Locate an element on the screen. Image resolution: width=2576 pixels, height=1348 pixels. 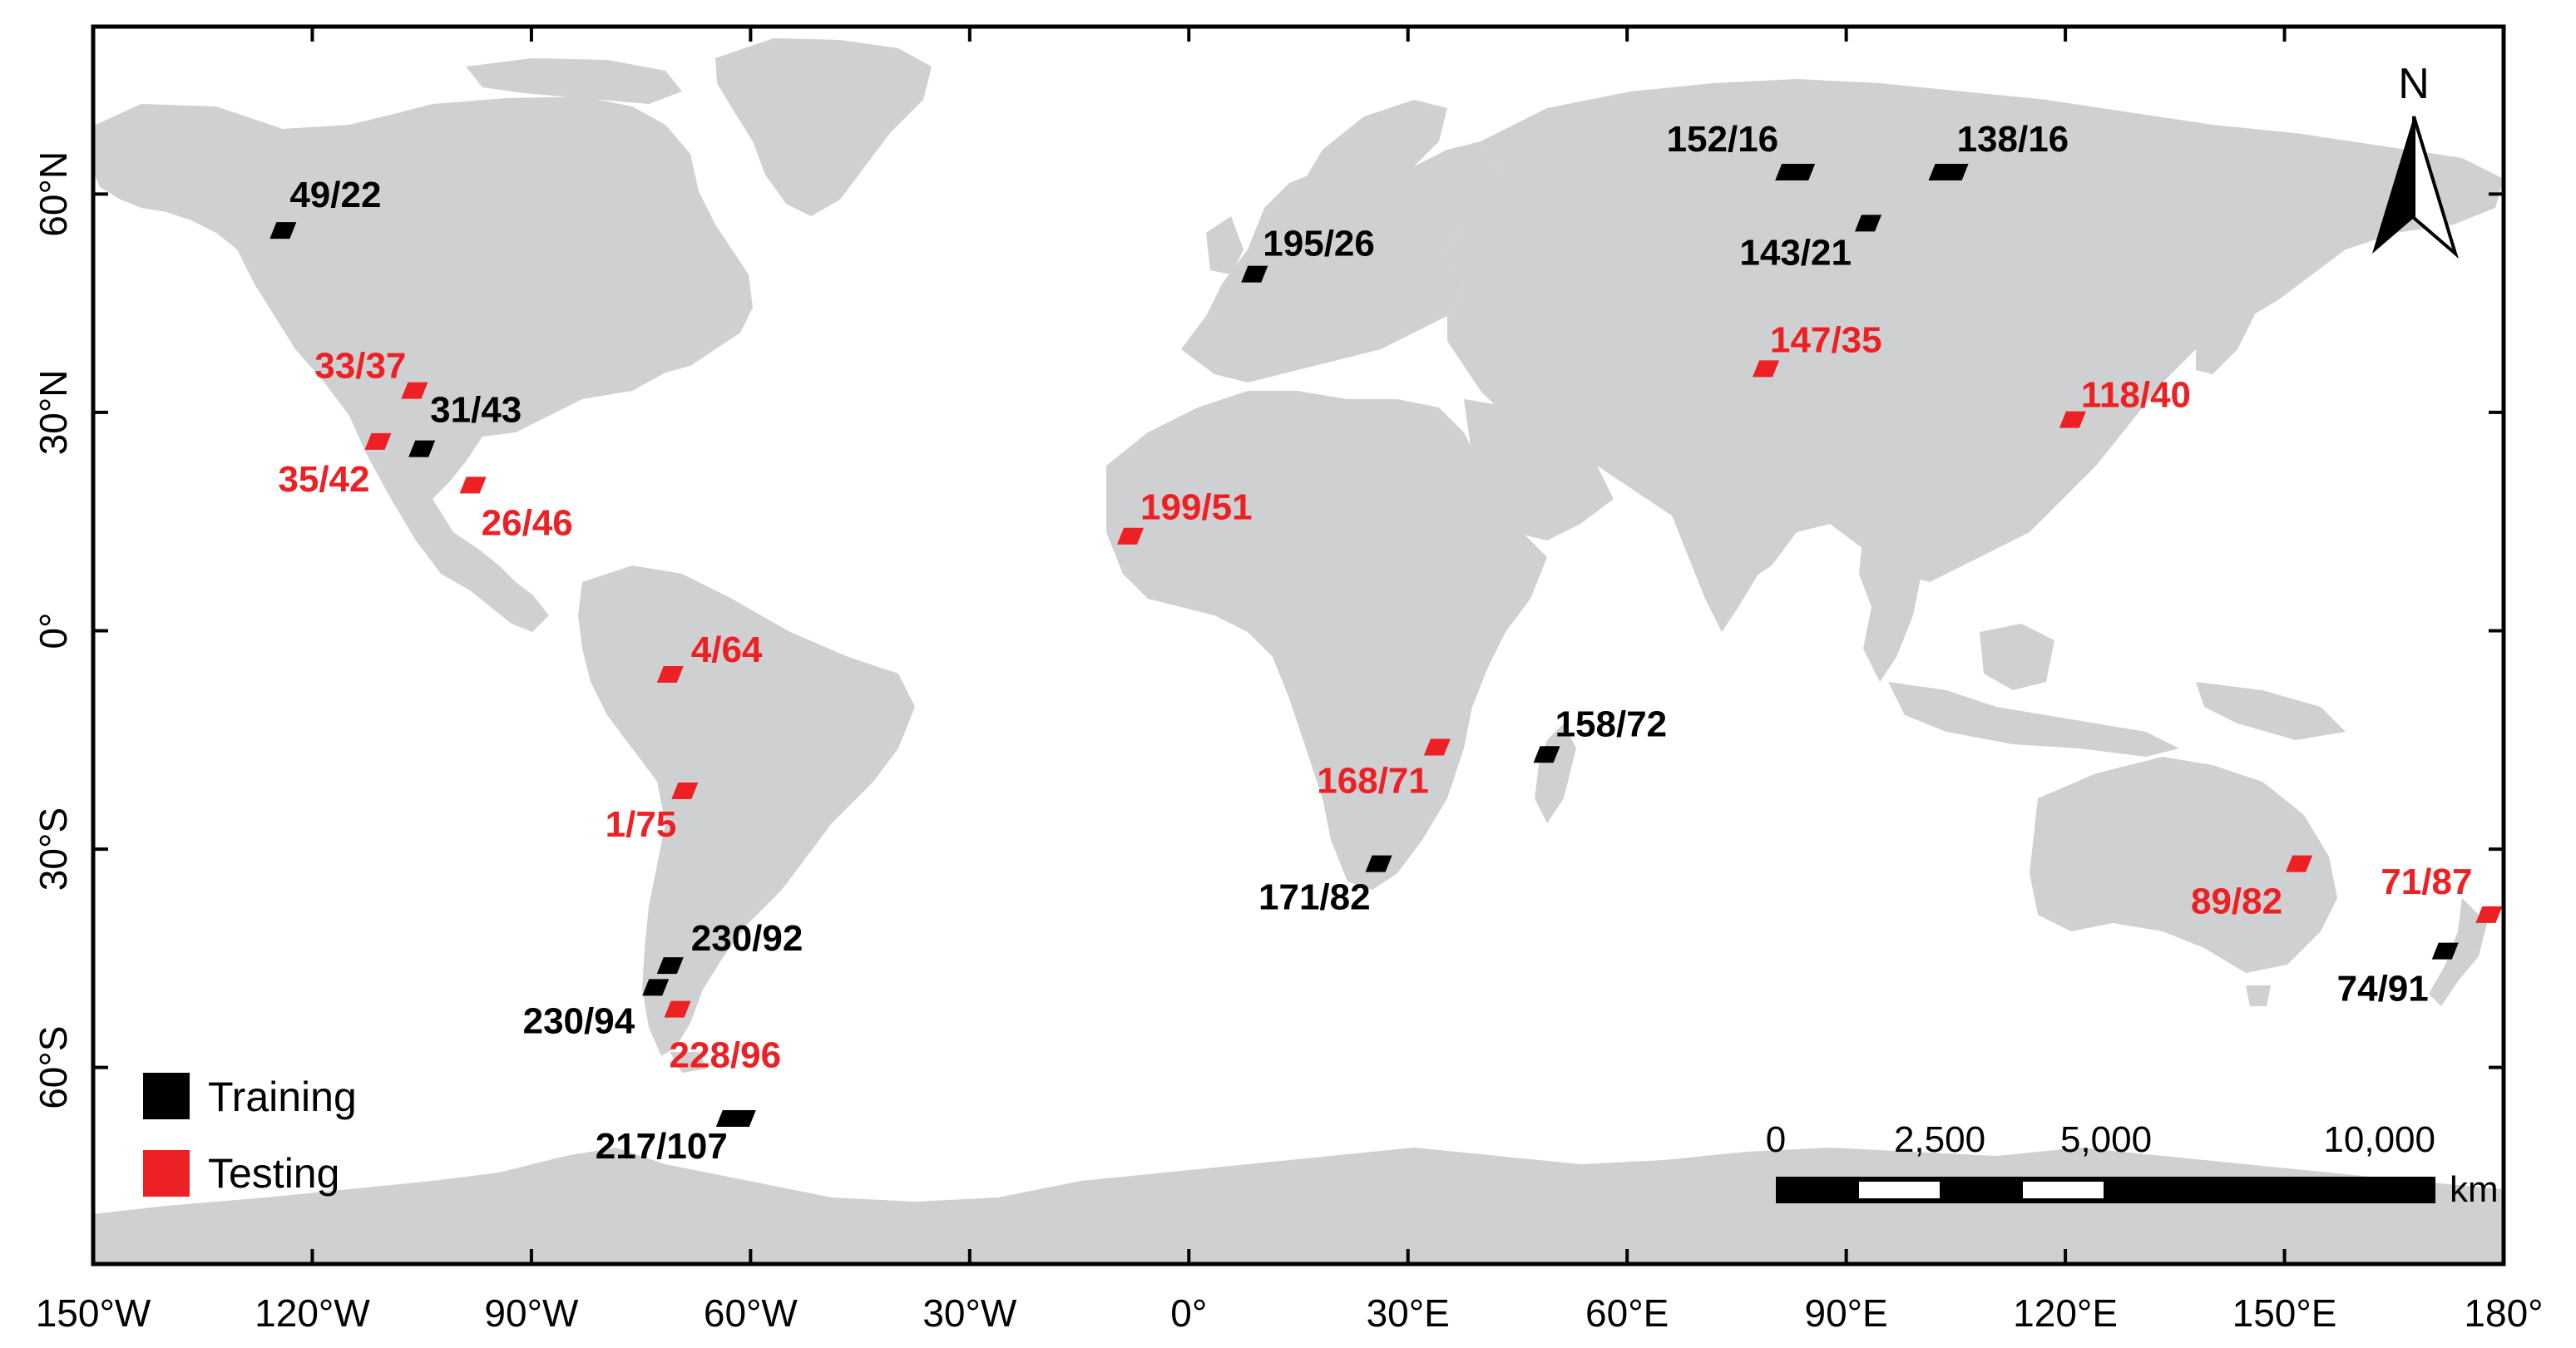
x-tick-label: 30°W is located at coordinates (969, 1313).